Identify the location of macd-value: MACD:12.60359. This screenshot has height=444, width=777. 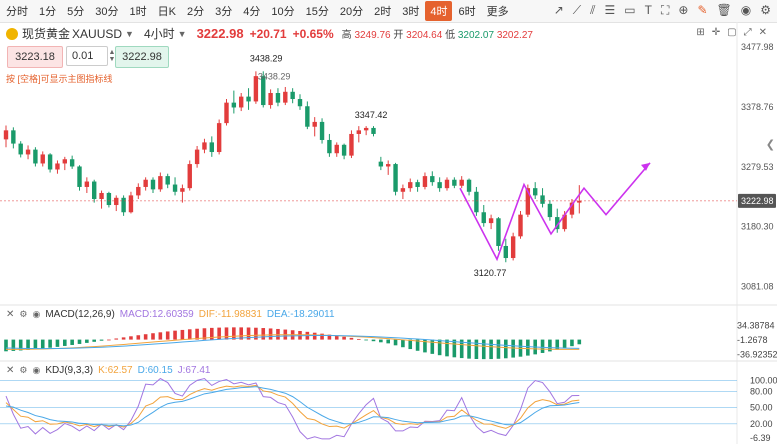
(156, 314).